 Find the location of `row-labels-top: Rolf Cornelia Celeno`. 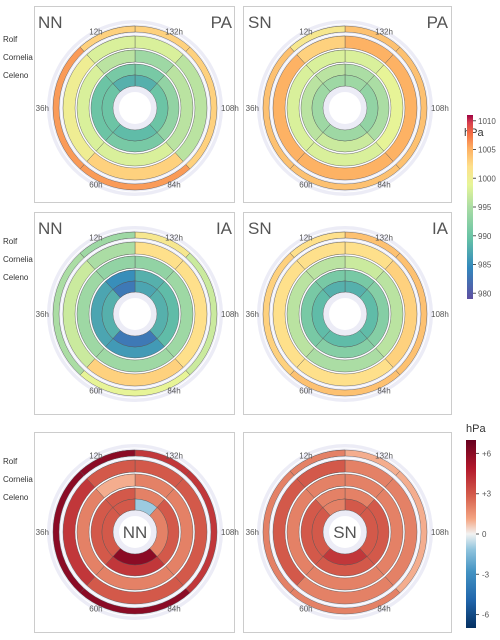

row-labels-top: Rolf Cornelia Celeno is located at coordinates (18, 57).